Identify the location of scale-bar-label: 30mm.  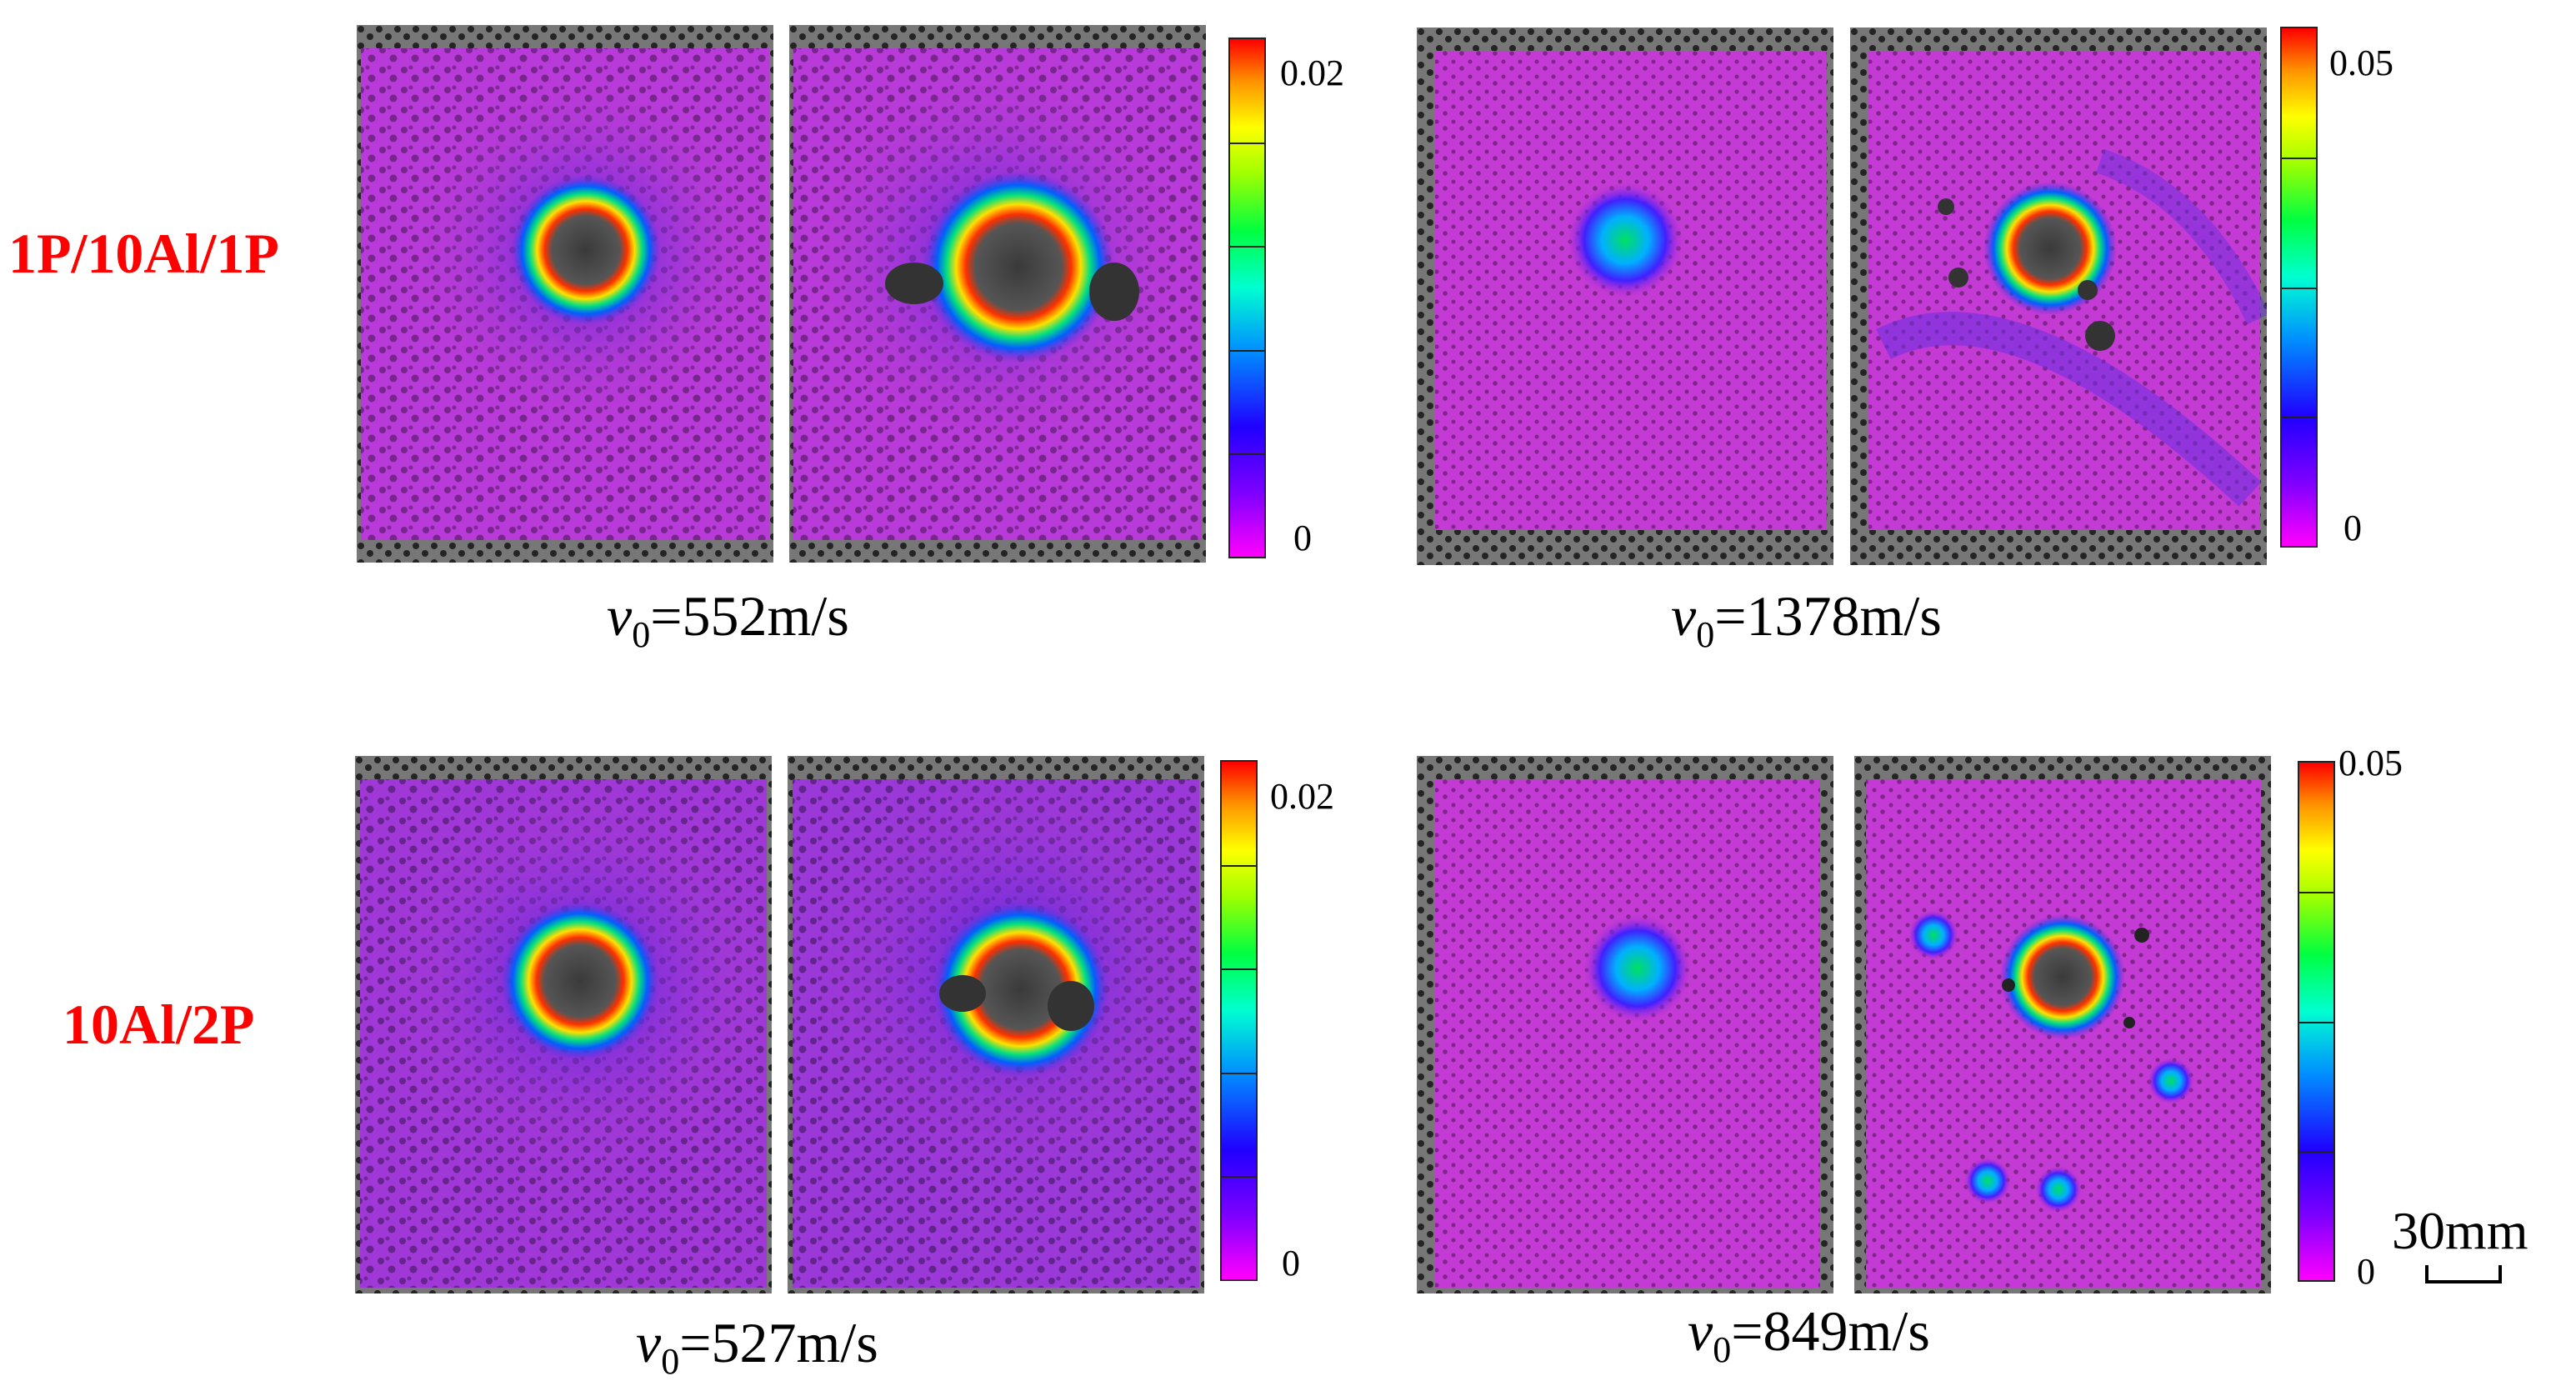
(2460, 1230).